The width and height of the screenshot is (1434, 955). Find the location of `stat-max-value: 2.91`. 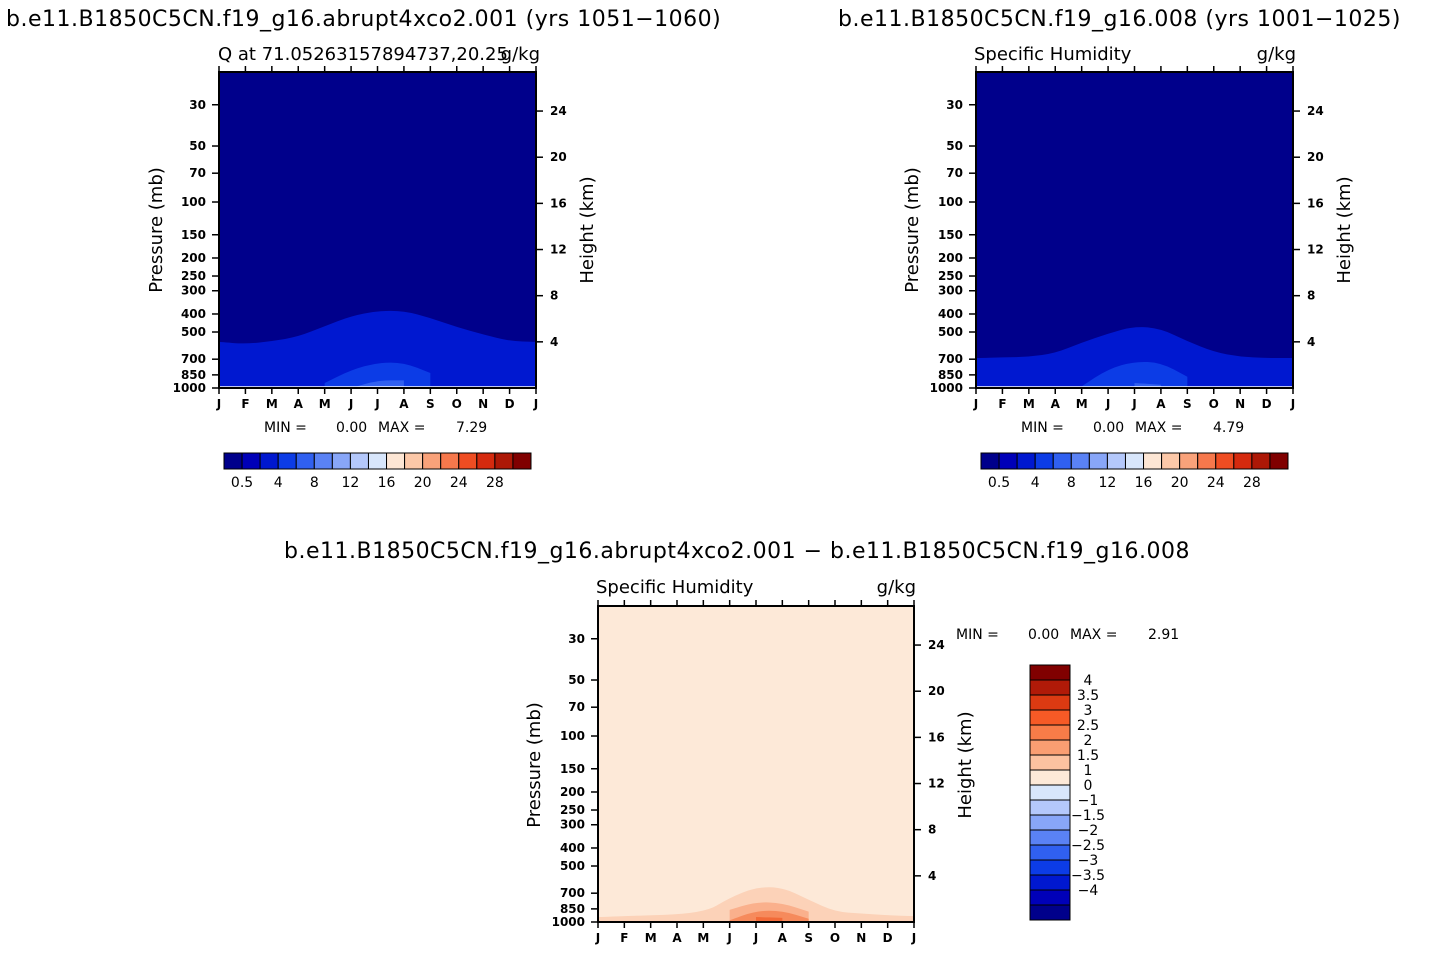

stat-max-value: 2.91 is located at coordinates (1163, 635).